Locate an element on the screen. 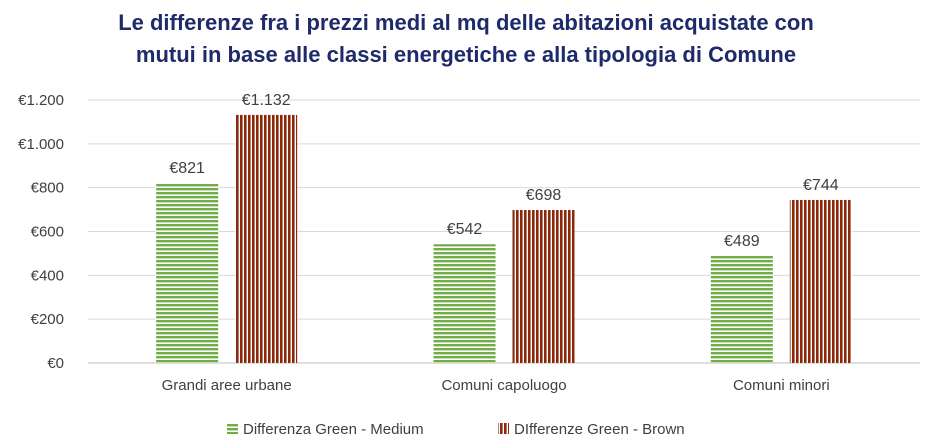  y-tick-label: €600 is located at coordinates (47, 232).